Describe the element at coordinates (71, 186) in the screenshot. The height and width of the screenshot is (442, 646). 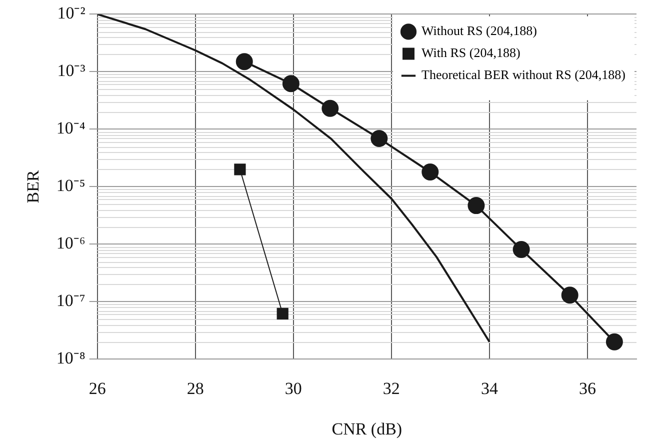
I see `y-tick-label: 10⁻⁵` at that location.